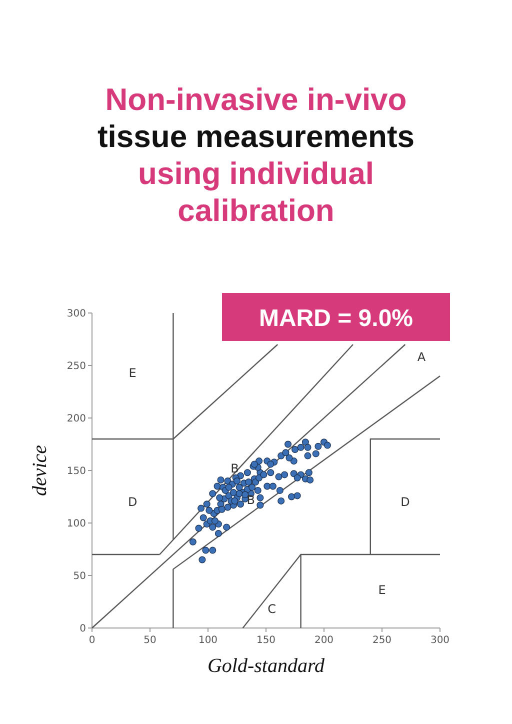 This screenshot has width=512, height=724. Describe the element at coordinates (76, 366) in the screenshot. I see `y-tick-label: 250` at that location.